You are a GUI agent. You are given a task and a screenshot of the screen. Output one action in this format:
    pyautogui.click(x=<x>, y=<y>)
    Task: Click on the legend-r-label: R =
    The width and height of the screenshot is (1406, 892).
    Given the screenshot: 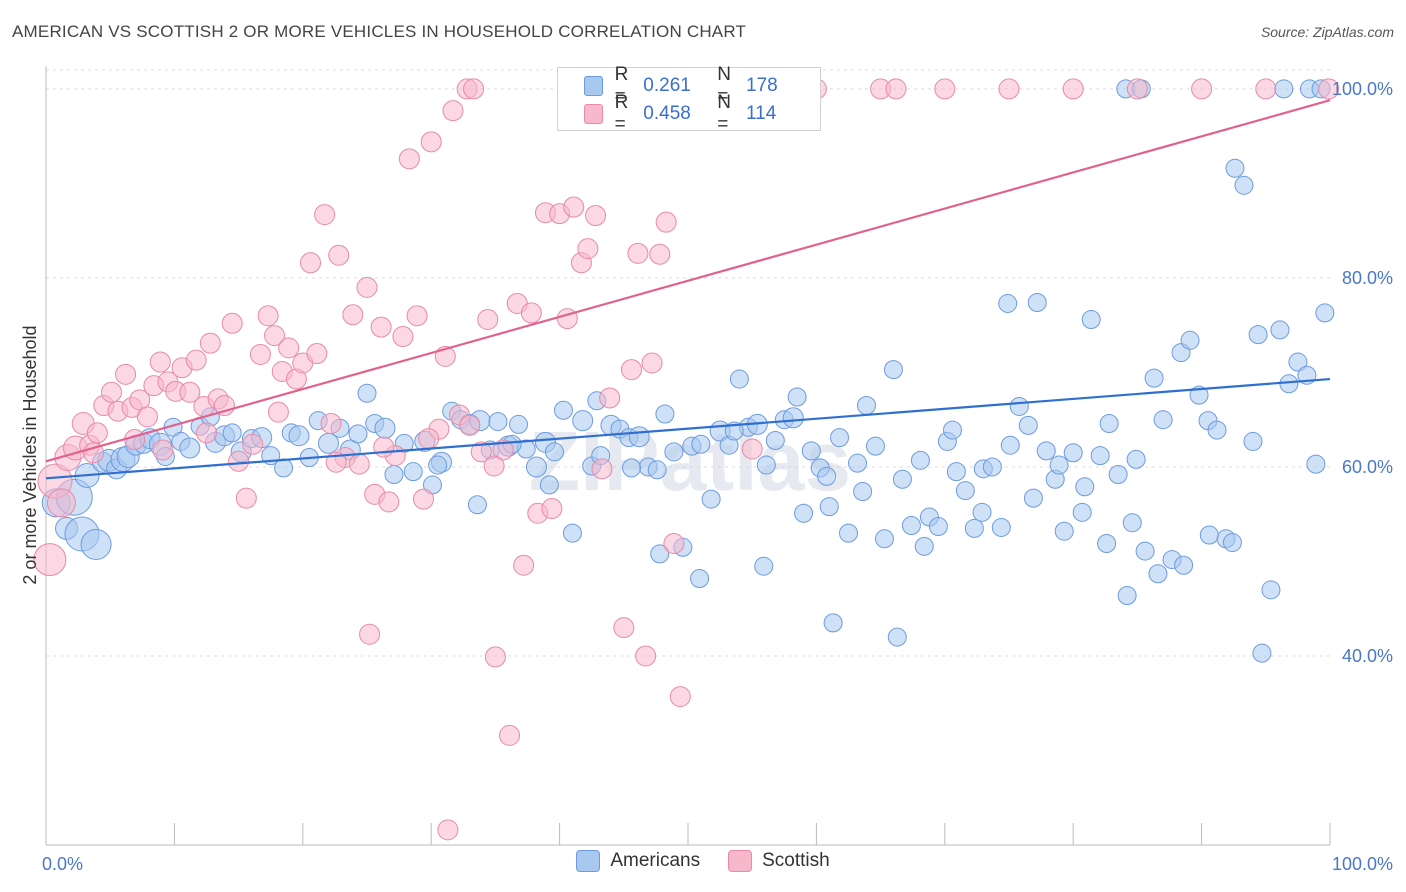 What is the action you would take?
    pyautogui.click(x=621, y=113)
    